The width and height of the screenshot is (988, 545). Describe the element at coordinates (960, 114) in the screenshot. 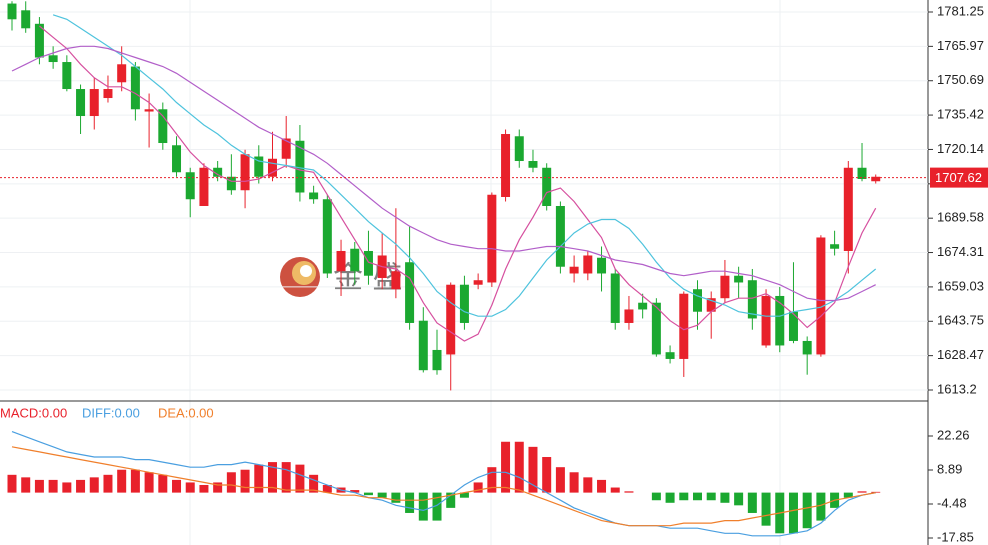

I see `y-tick-label: 1735.42` at that location.